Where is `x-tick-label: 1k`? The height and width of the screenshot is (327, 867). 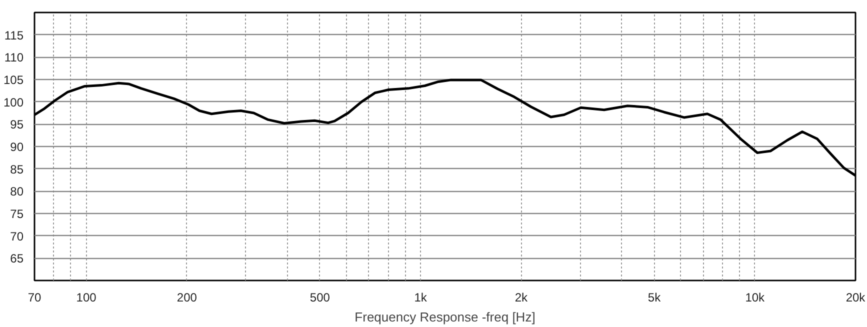
x-tick-label: 1k is located at coordinates (421, 297).